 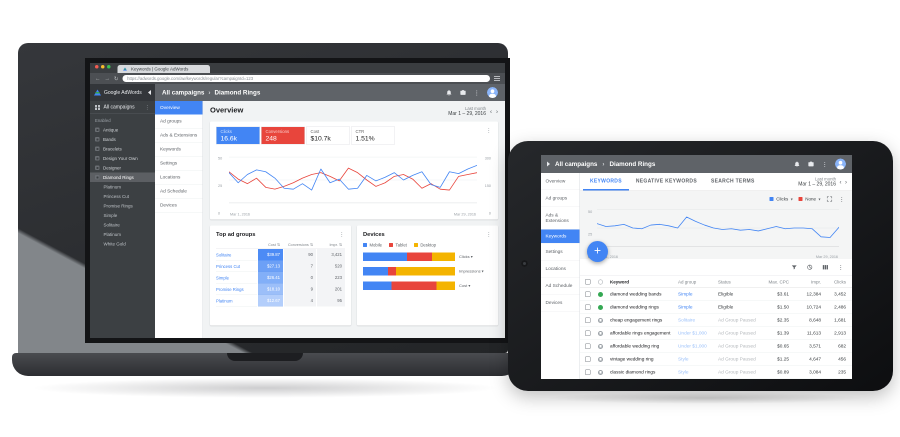 What do you see at coordinates (238, 135) in the screenshot?
I see `metric-chip: Clicks 16.6k` at bounding box center [238, 135].